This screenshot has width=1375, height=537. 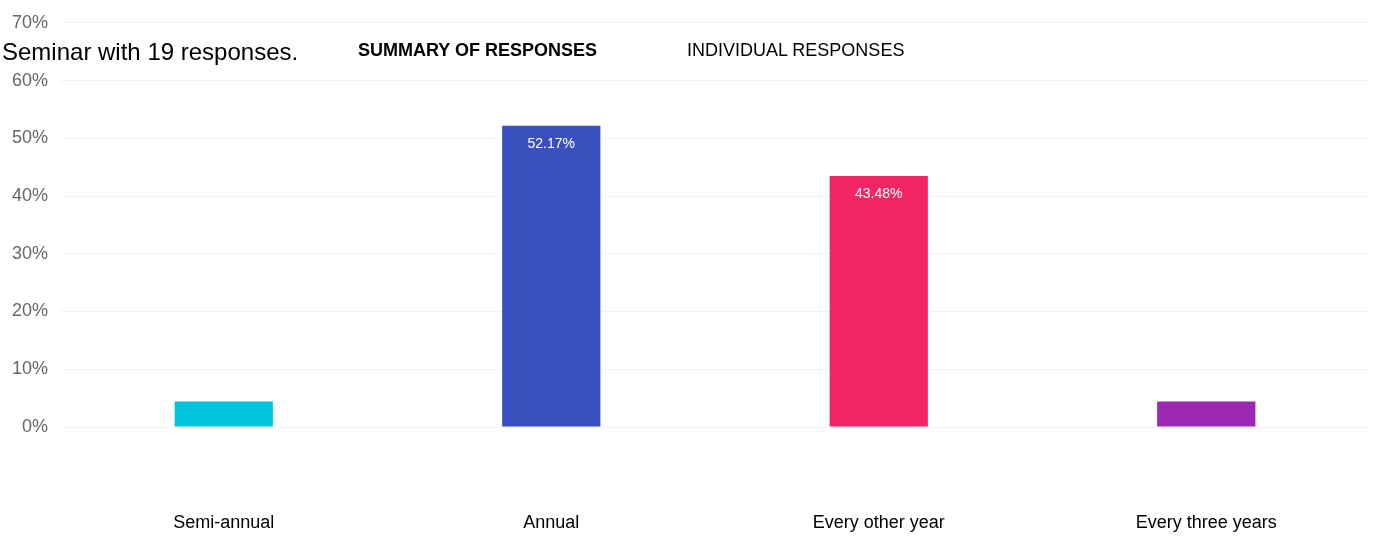 What do you see at coordinates (478, 50) in the screenshot?
I see `annotation: SUMMARY OF RESPONSES` at bounding box center [478, 50].